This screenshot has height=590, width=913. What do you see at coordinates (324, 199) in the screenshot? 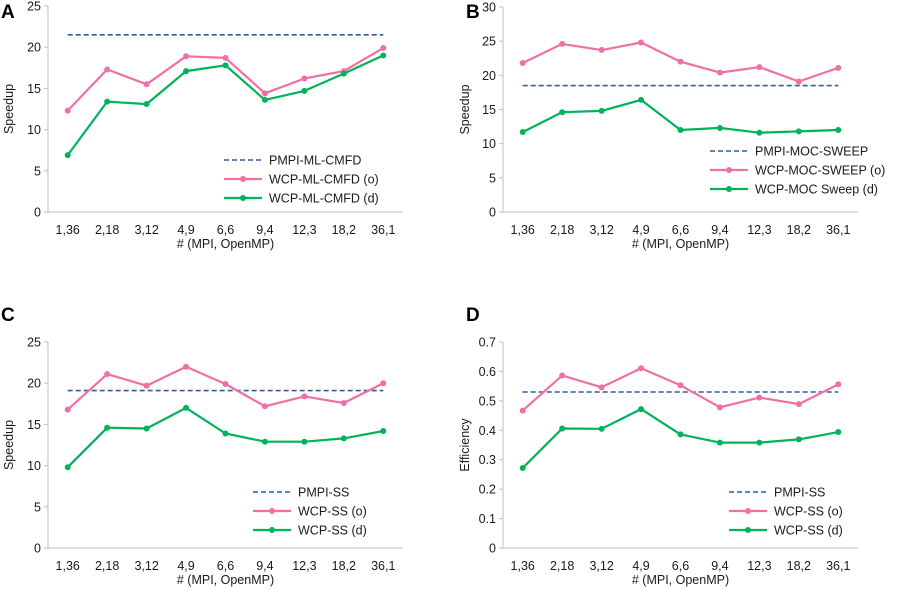
I see `legend-entry: WCP-ML-CMFD (d)` at bounding box center [324, 199].